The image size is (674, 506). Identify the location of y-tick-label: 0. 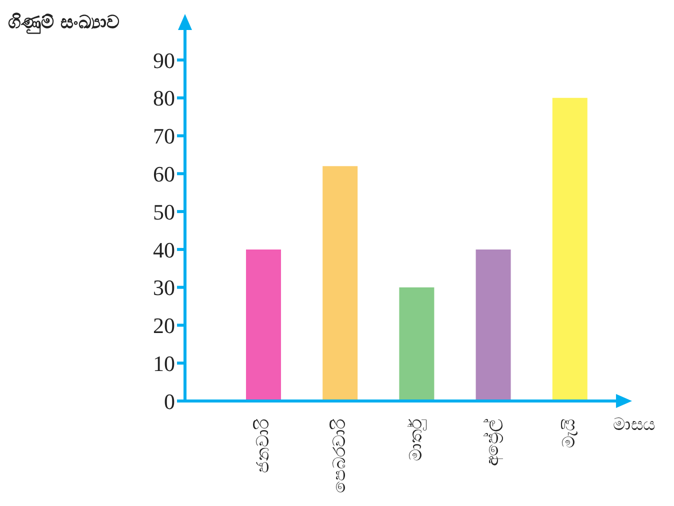
(169, 401).